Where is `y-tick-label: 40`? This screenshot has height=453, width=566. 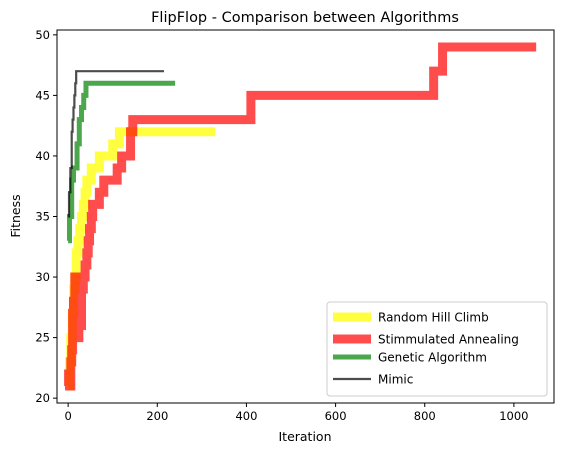 y-tick-label: 40 is located at coordinates (42, 156).